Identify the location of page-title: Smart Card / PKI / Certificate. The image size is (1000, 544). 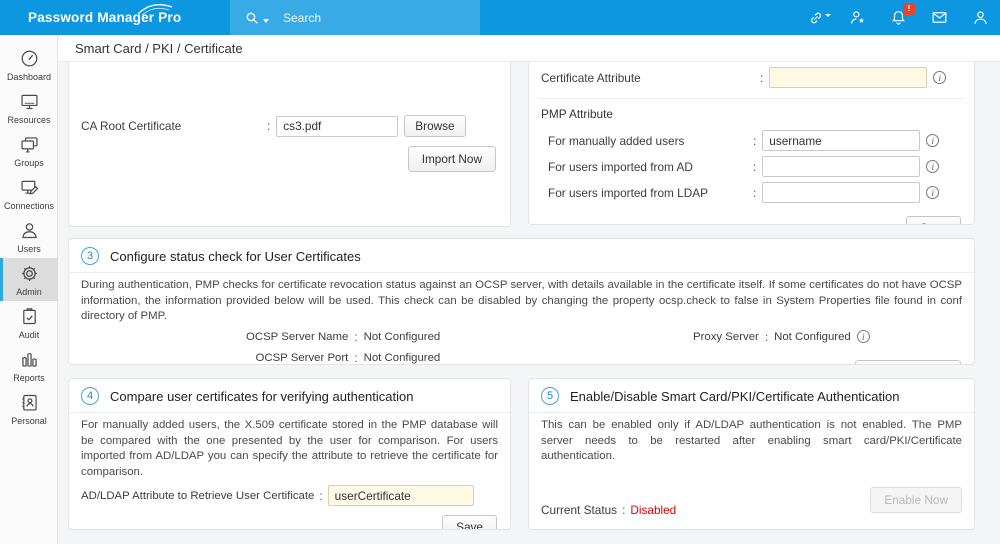
(159, 48).